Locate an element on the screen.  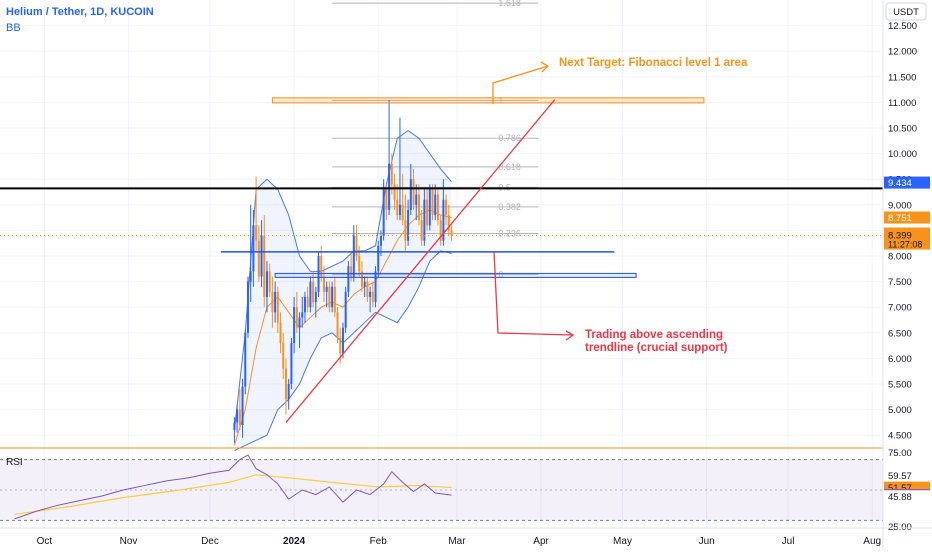
rsi-line is located at coordinates (233, 487).